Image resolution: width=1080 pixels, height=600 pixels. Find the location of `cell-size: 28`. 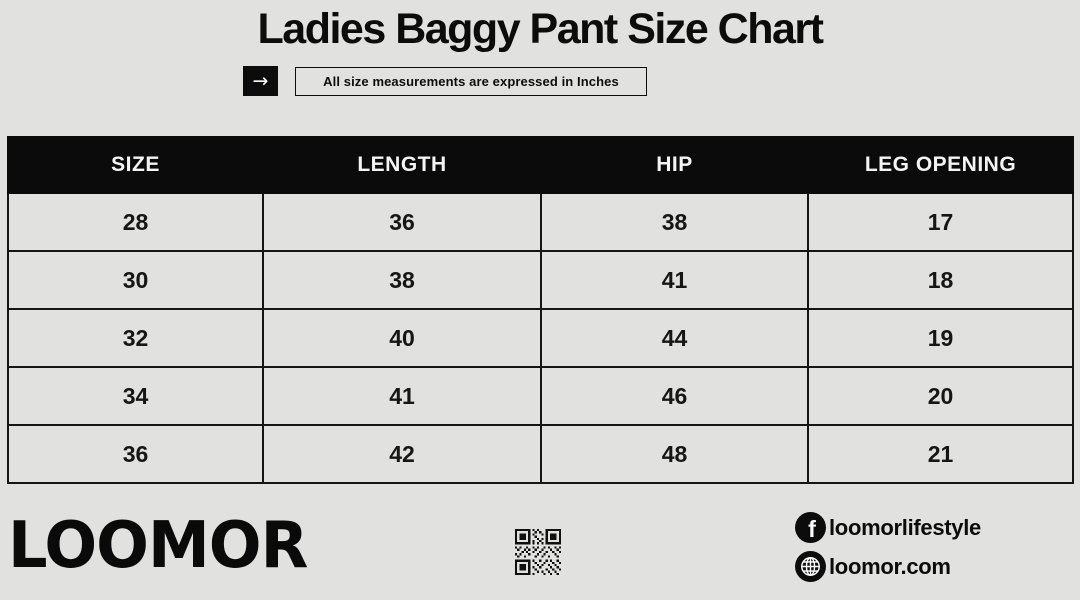

cell-size: 28 is located at coordinates (135, 222).